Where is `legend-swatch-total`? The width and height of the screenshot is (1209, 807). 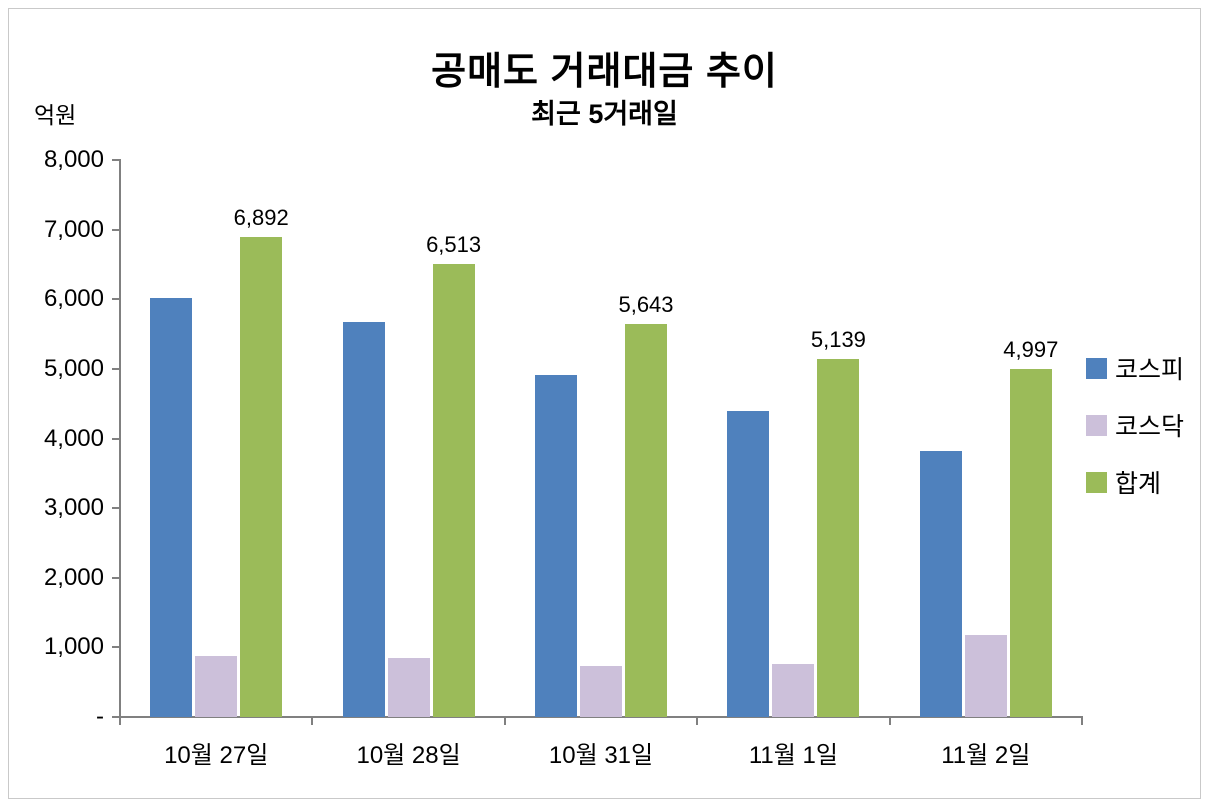
legend-swatch-total is located at coordinates (1096, 482).